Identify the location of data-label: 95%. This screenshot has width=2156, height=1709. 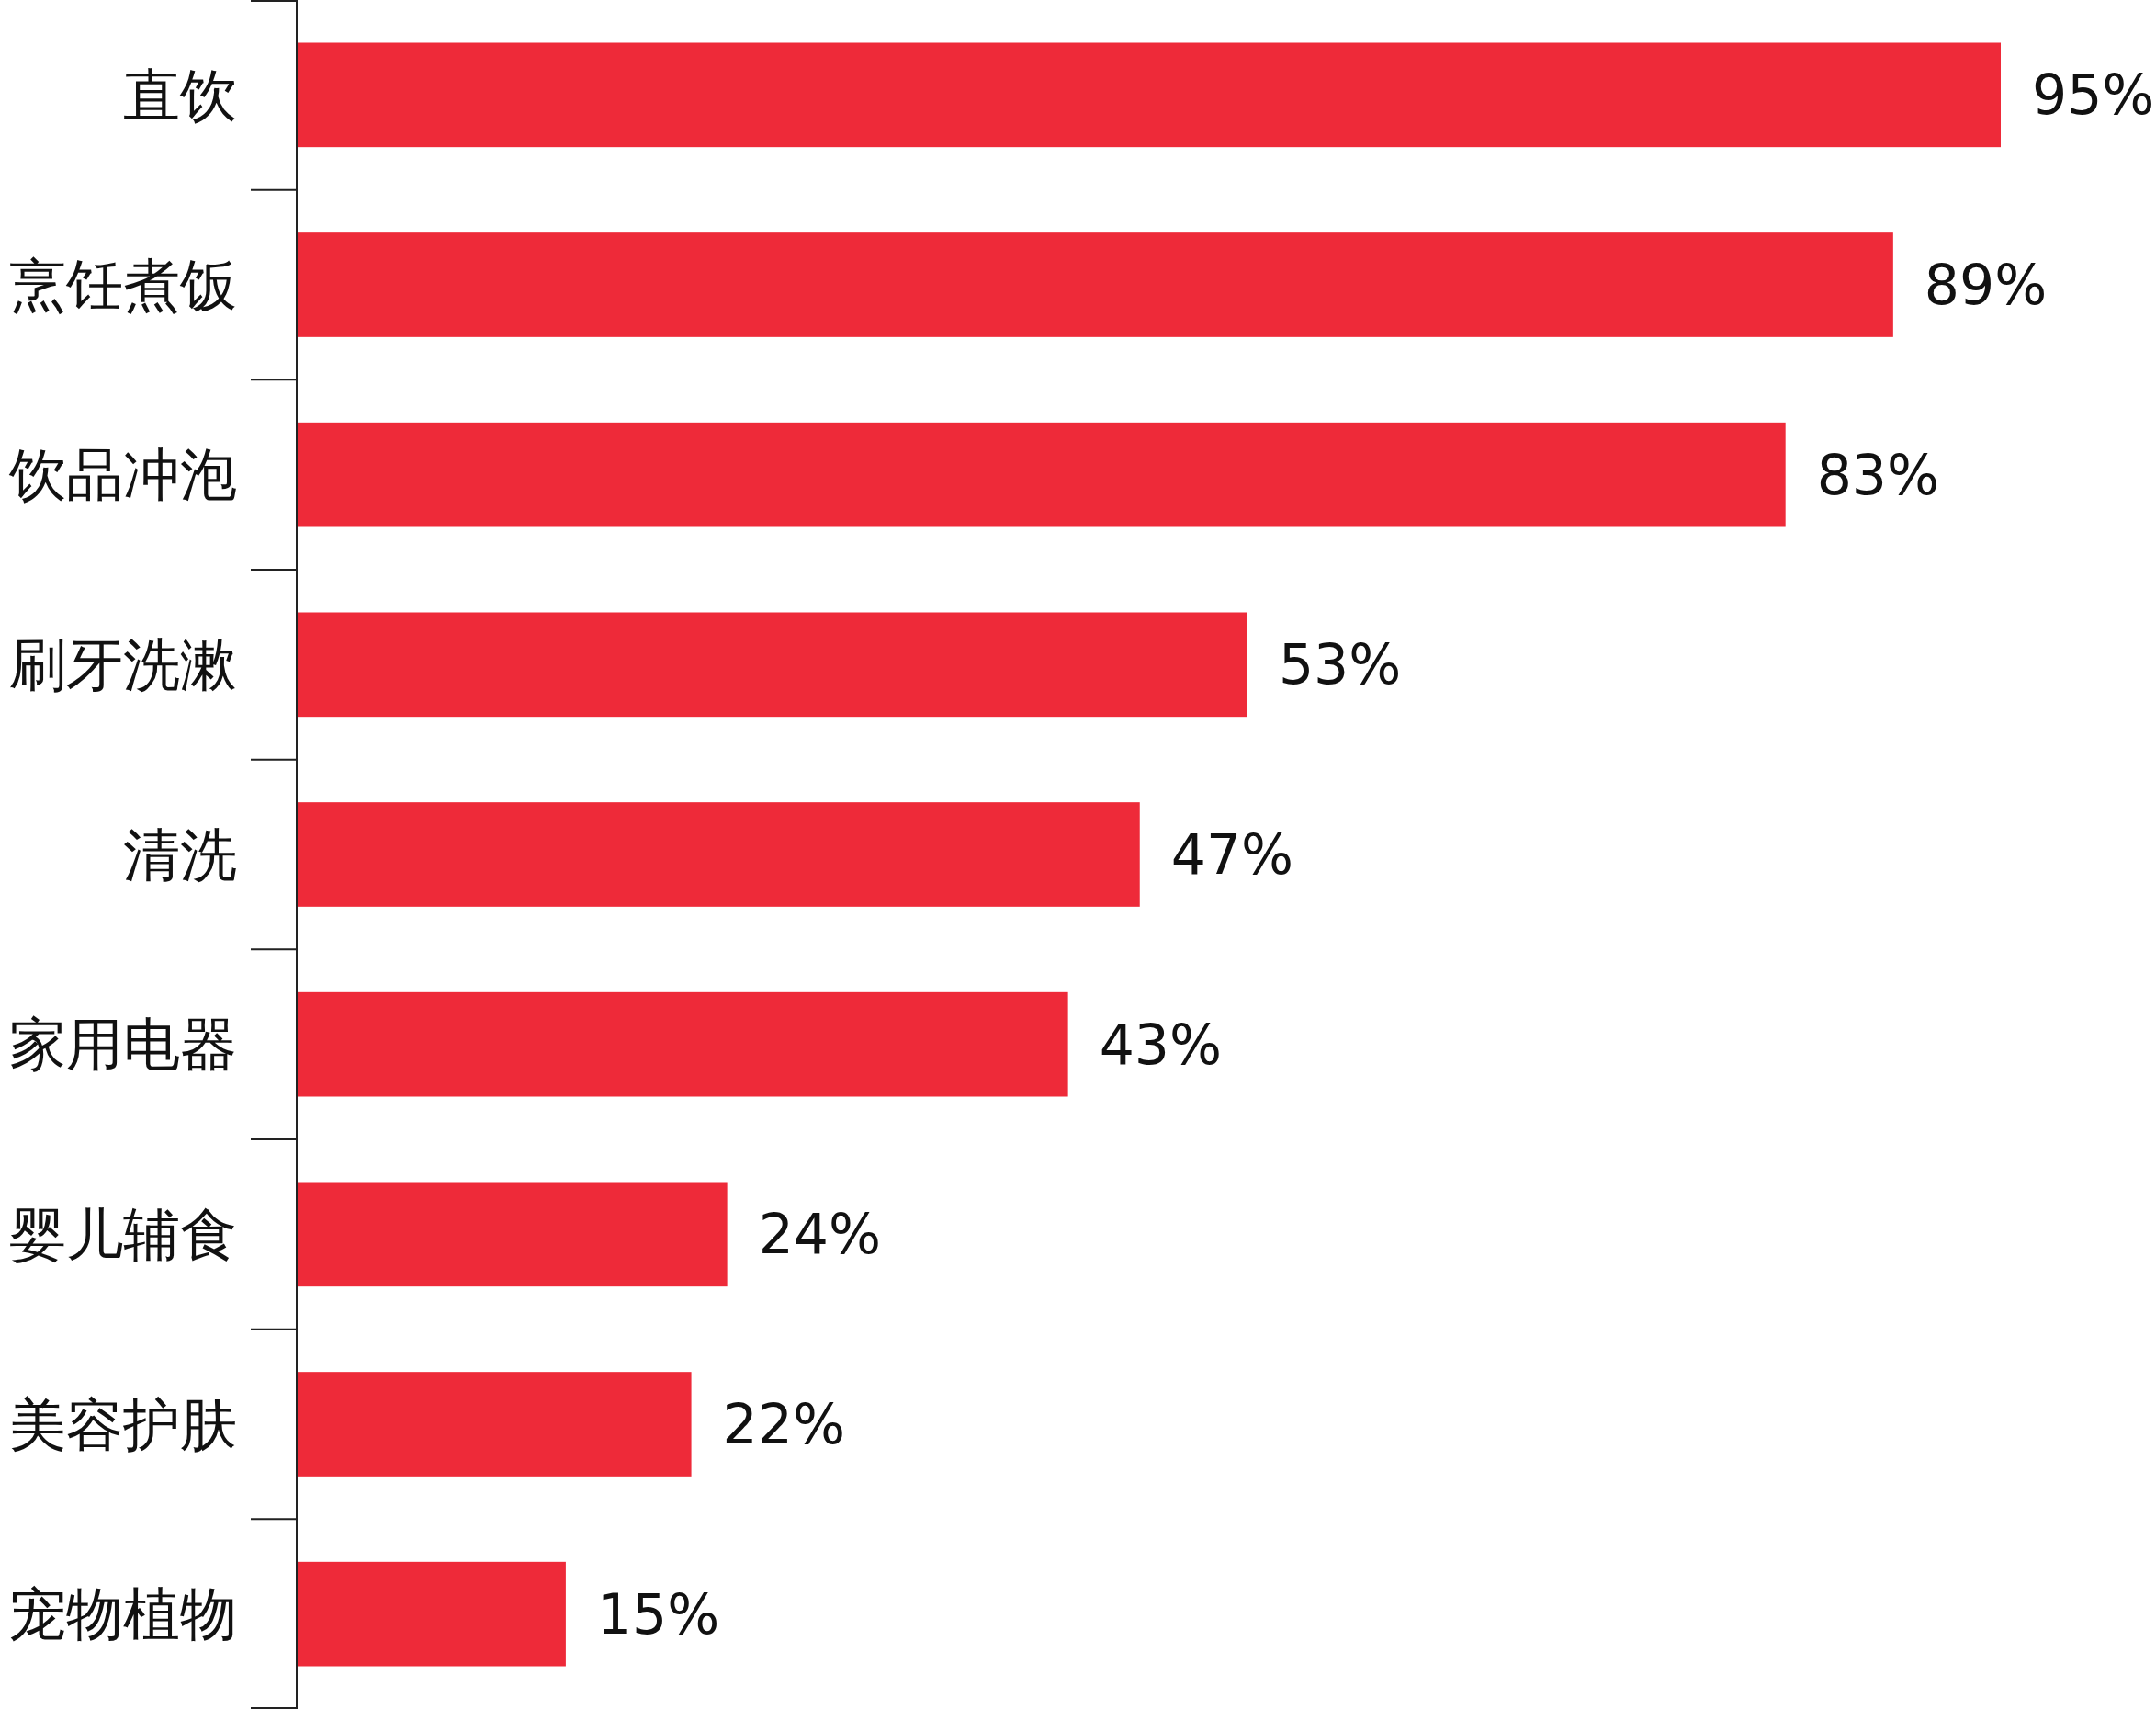
(2093, 95).